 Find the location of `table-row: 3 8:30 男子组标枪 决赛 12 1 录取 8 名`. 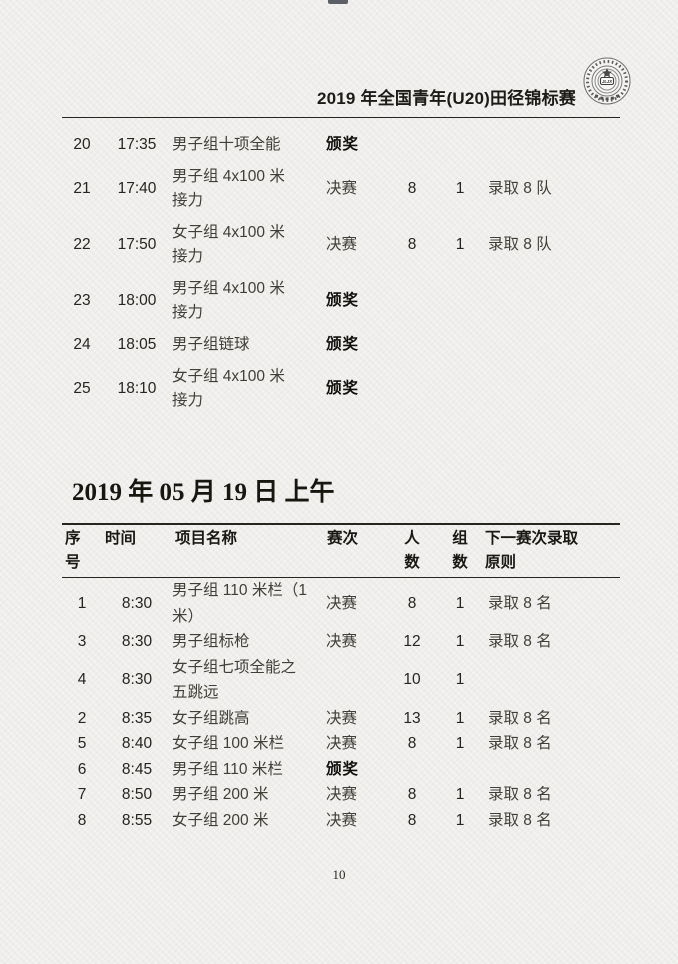

table-row: 3 8:30 男子组标枪 决赛 12 1 录取 8 名 is located at coordinates (341, 642).